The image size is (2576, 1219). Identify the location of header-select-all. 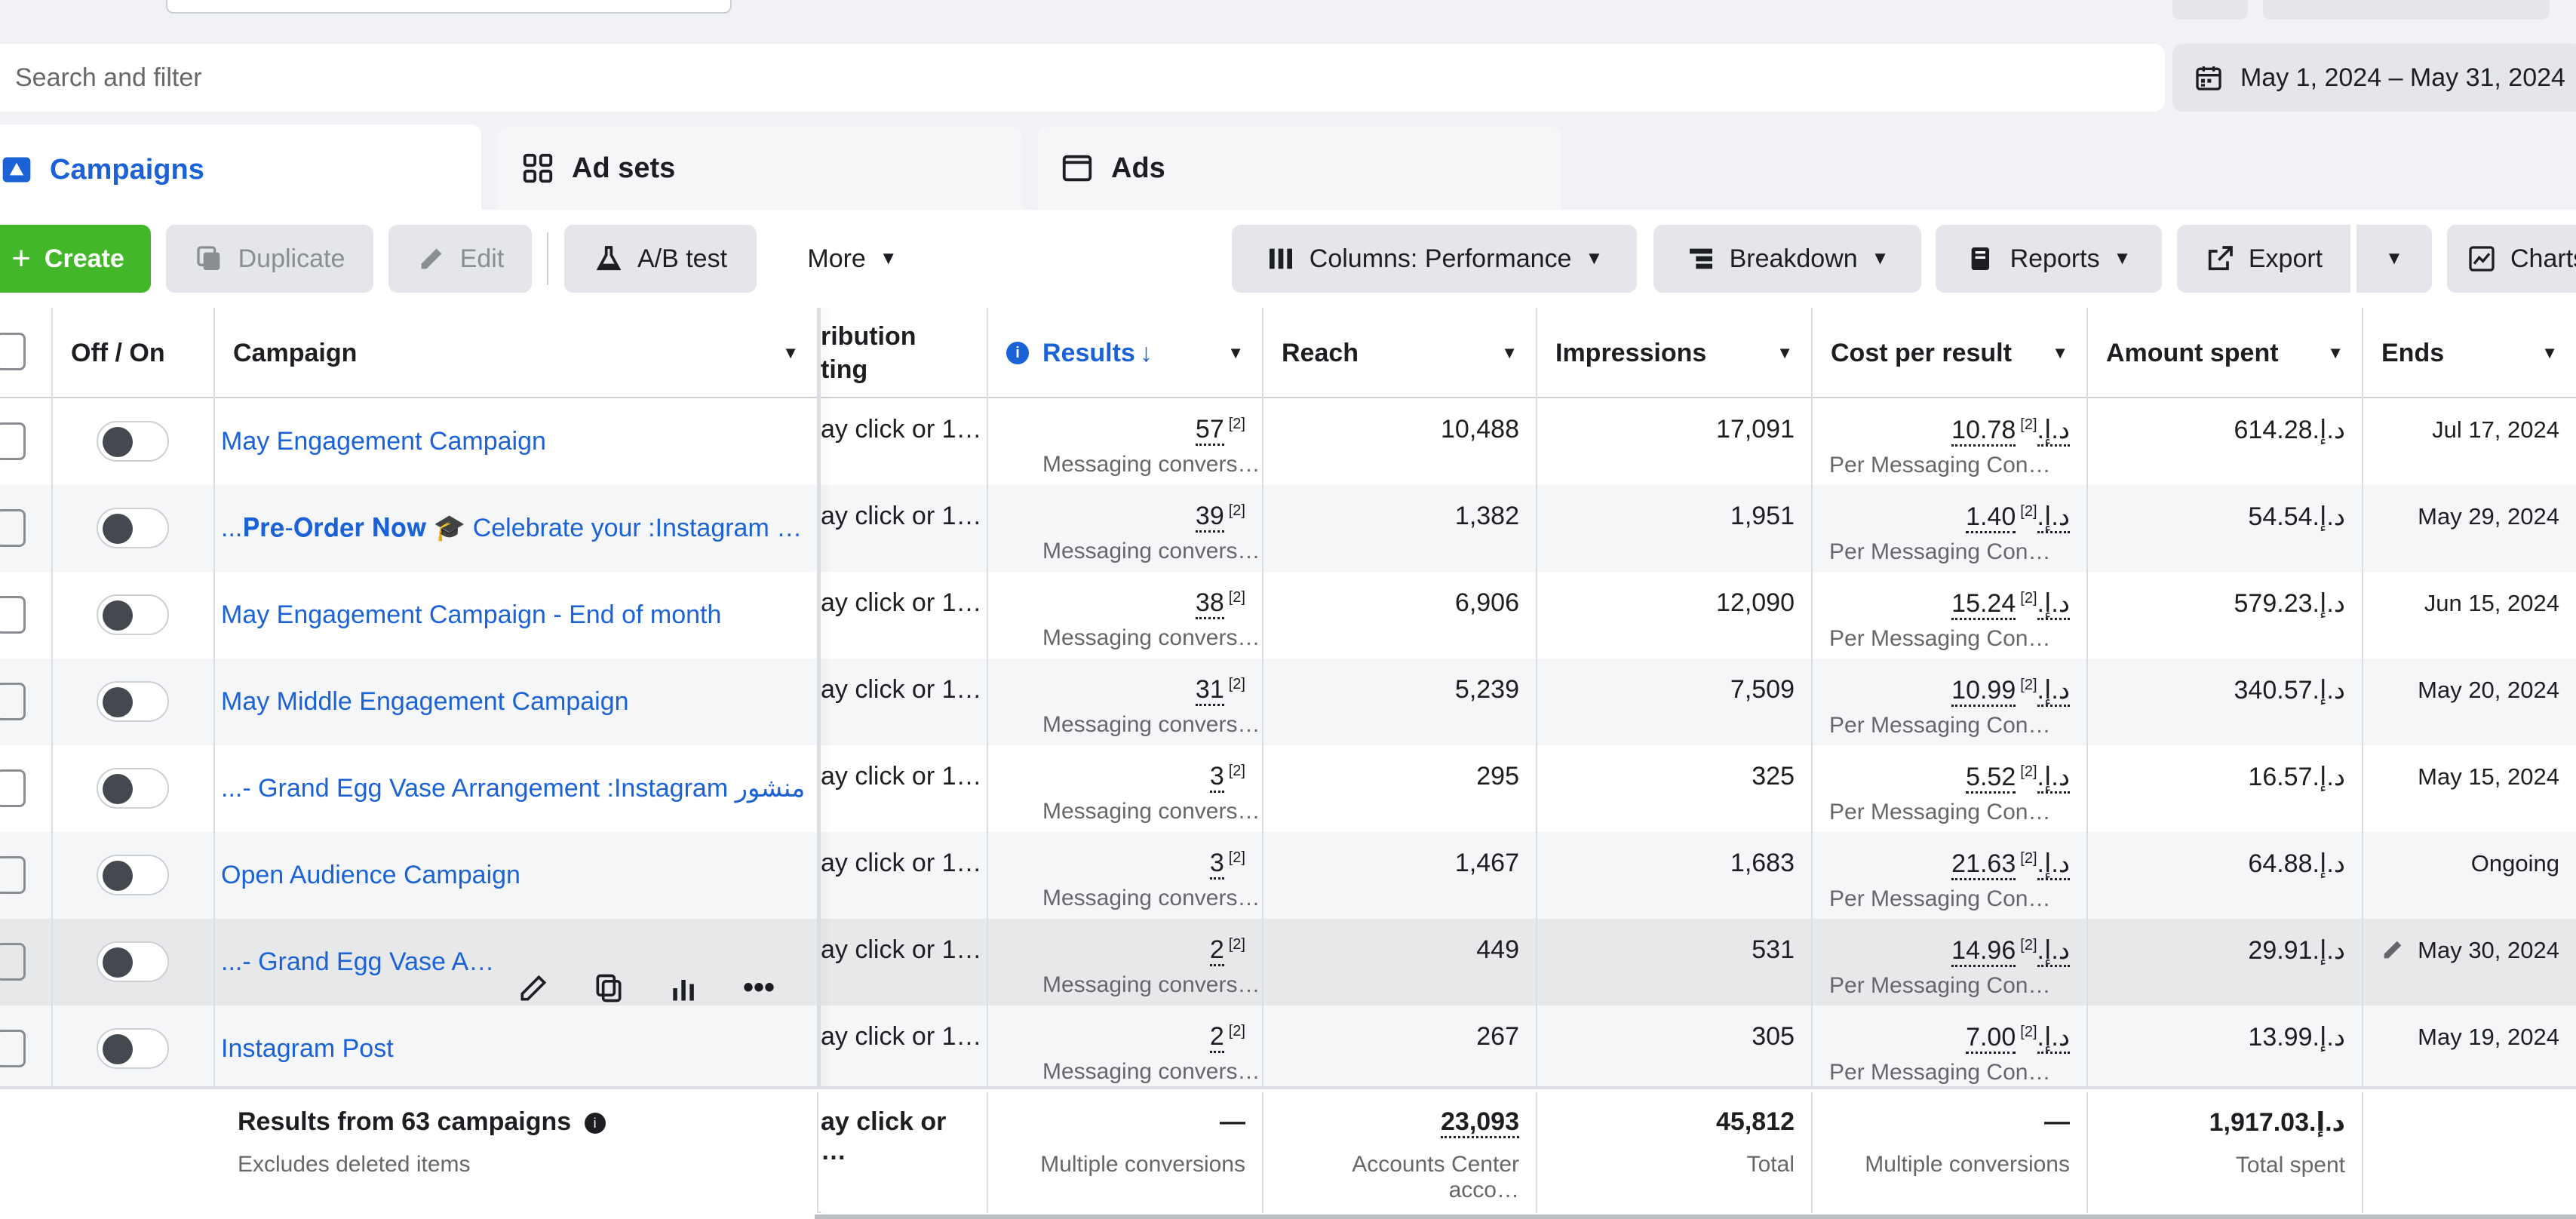
(26, 353).